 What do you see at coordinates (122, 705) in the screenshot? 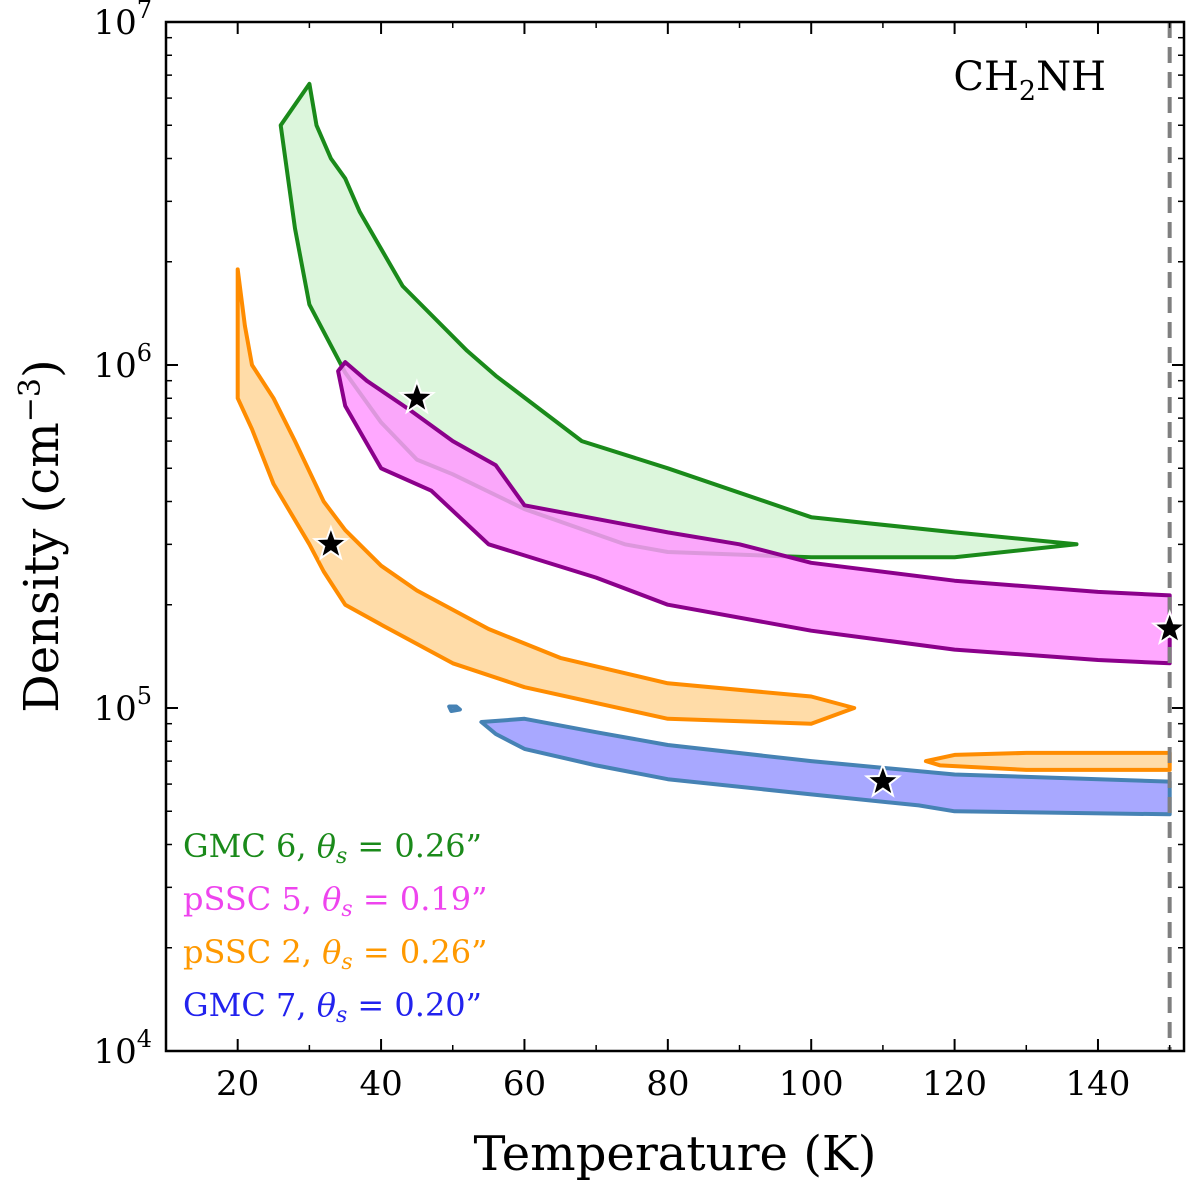
I see `y-tick-label: 10⁵` at bounding box center [122, 705].